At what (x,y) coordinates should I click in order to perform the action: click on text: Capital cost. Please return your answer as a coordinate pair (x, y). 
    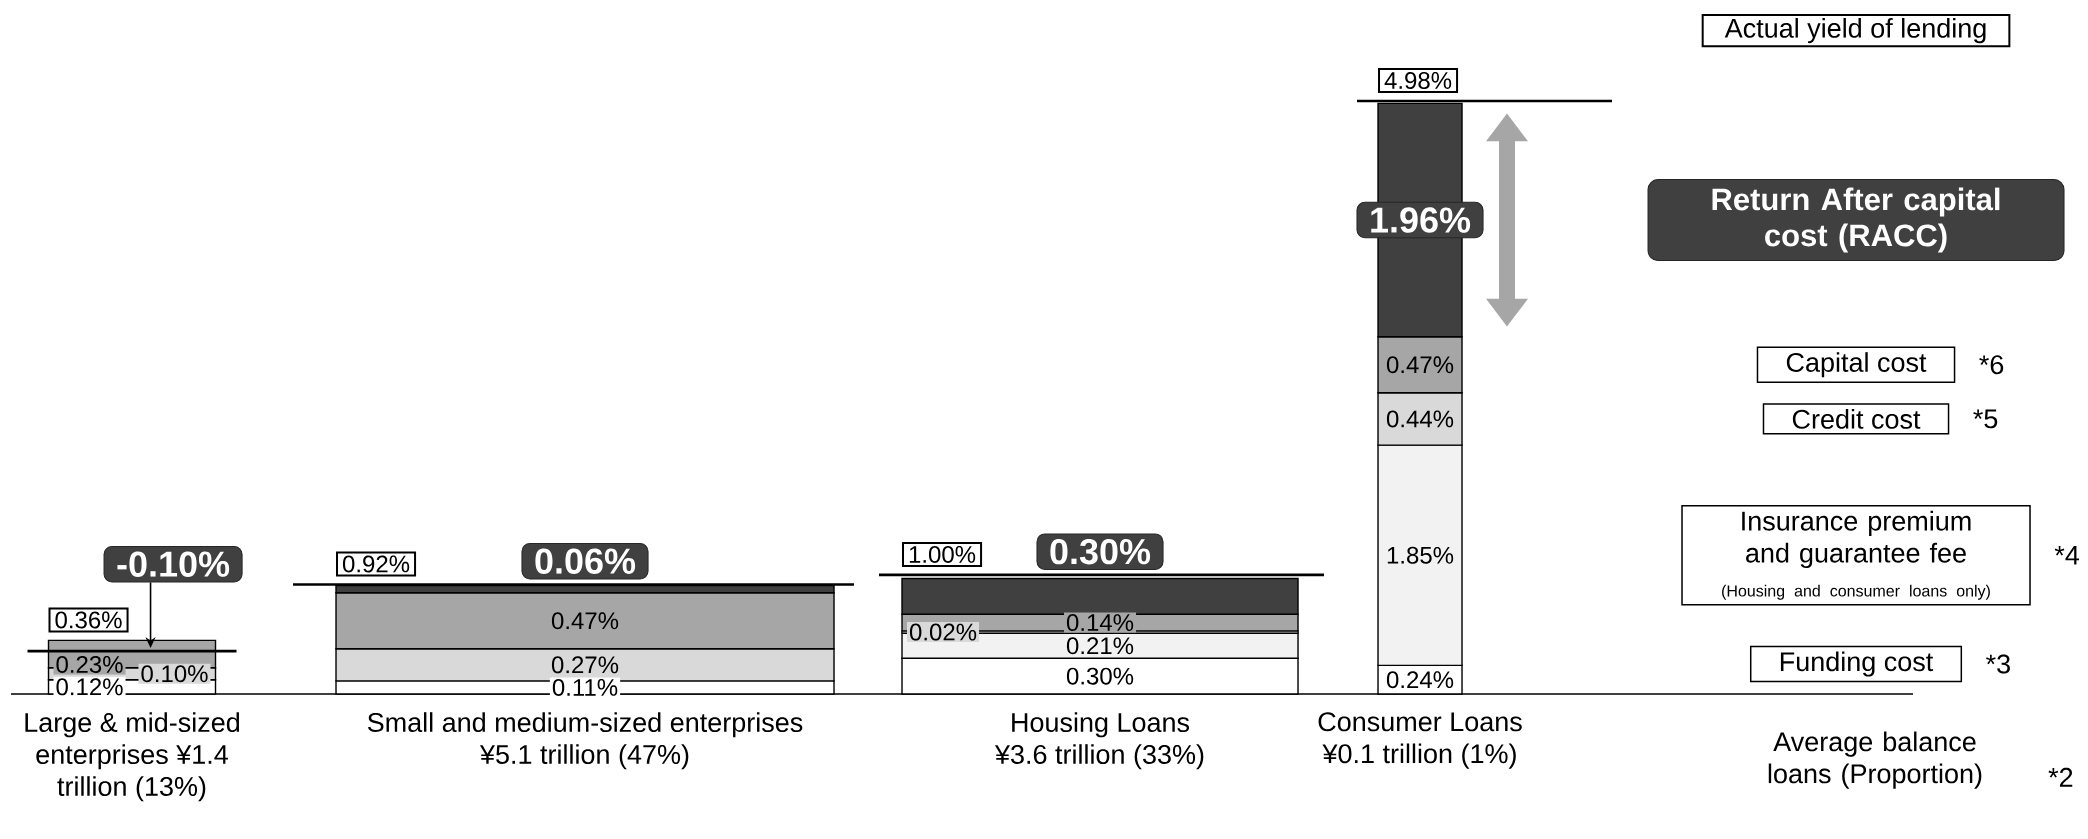
    Looking at the image, I should click on (1856, 365).